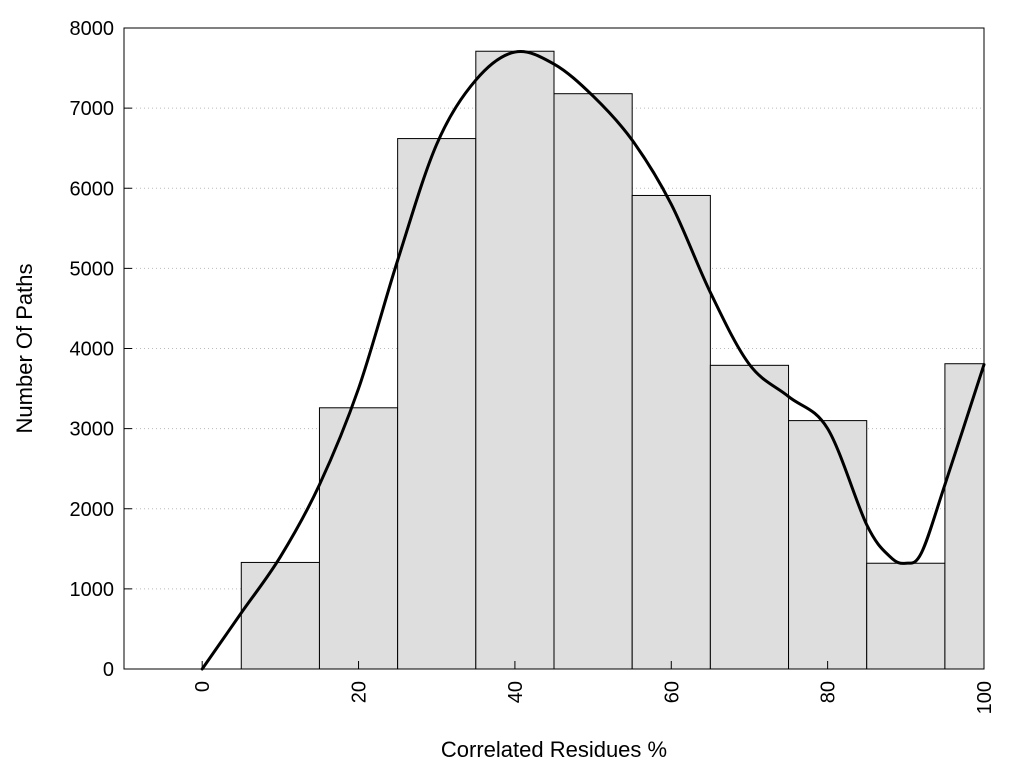 This screenshot has height=768, width=1024. I want to click on x-tick-label: 100, so click(985, 697).